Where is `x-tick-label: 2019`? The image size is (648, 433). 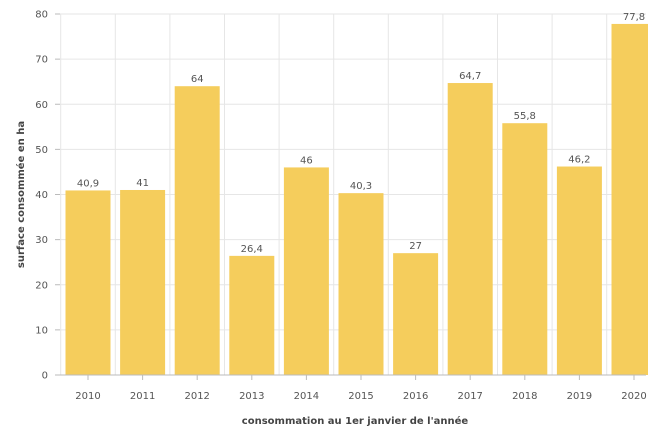 x-tick-label: 2019 is located at coordinates (579, 396).